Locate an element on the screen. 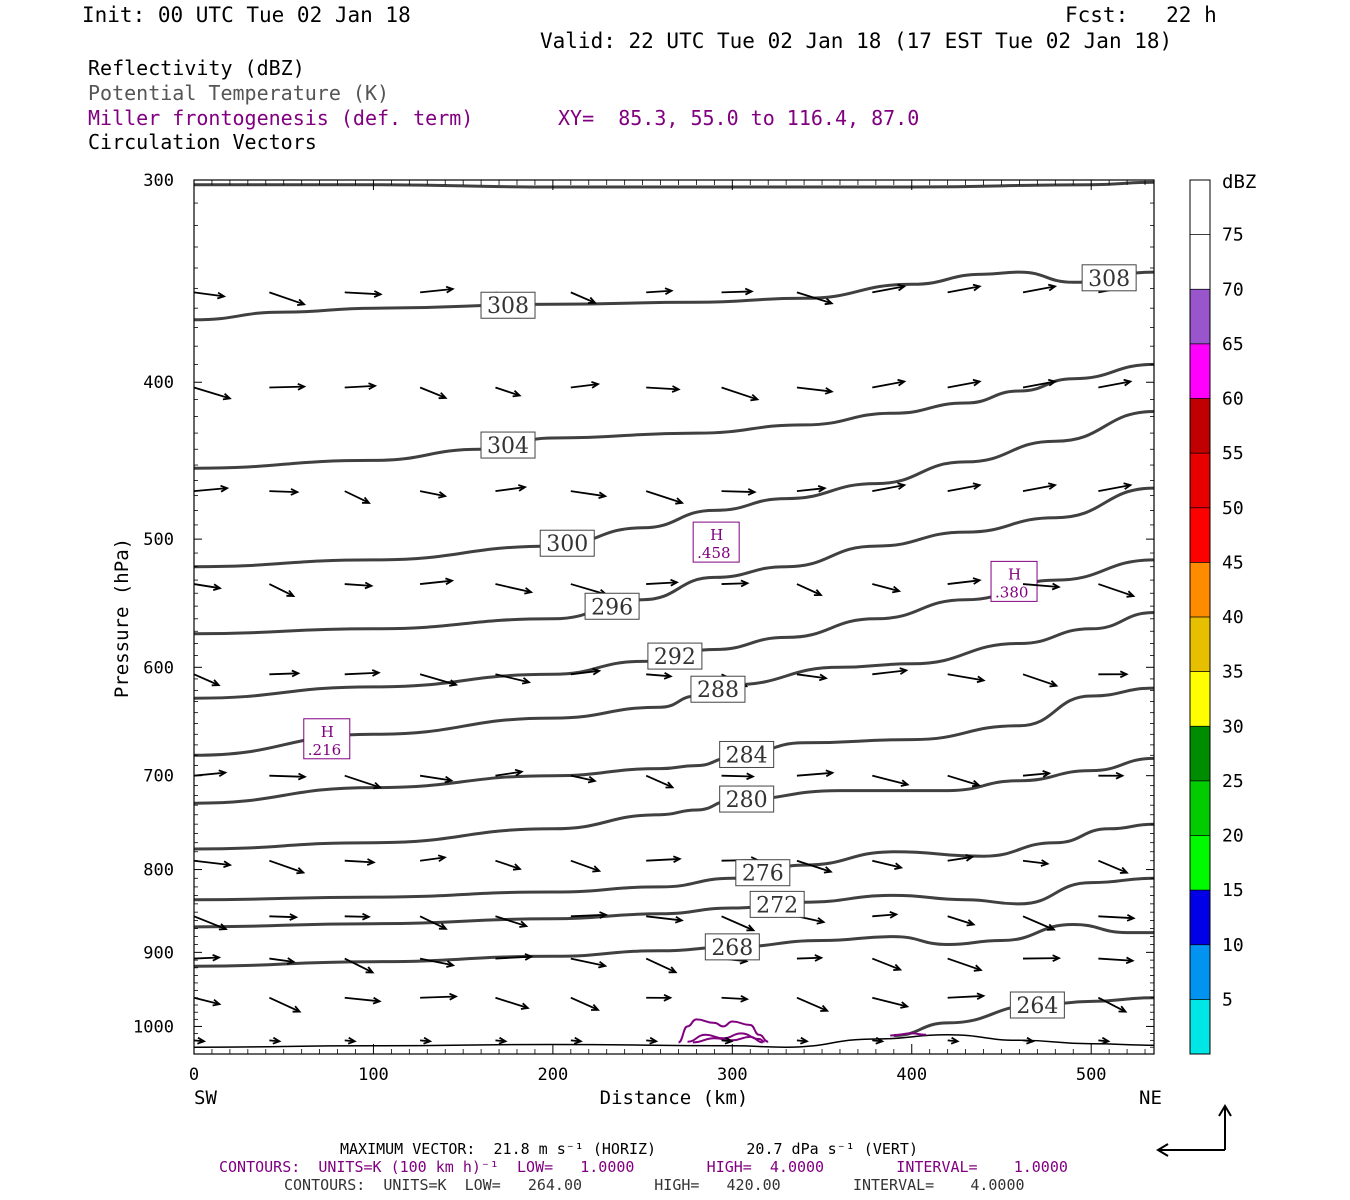 The image size is (1350, 1200). frontogenesis-contour is located at coordinates (726, 1037).